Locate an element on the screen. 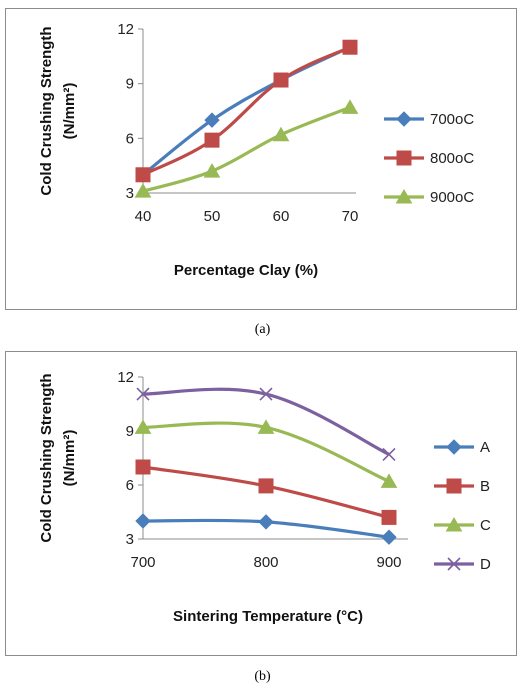 Image resolution: width=525 pixels, height=691 pixels. legend-label-800oC: 800oC is located at coordinates (452, 158).